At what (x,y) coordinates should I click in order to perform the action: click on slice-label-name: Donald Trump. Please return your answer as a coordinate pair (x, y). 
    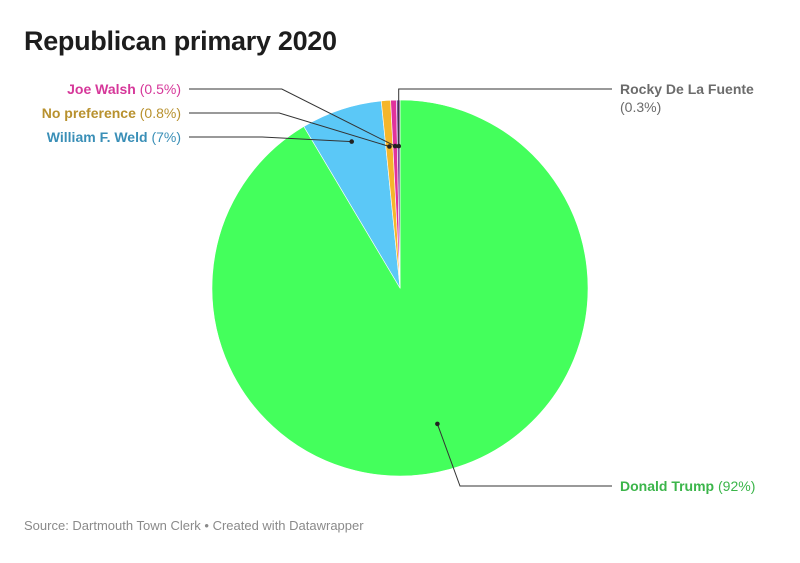
    Looking at the image, I should click on (667, 486).